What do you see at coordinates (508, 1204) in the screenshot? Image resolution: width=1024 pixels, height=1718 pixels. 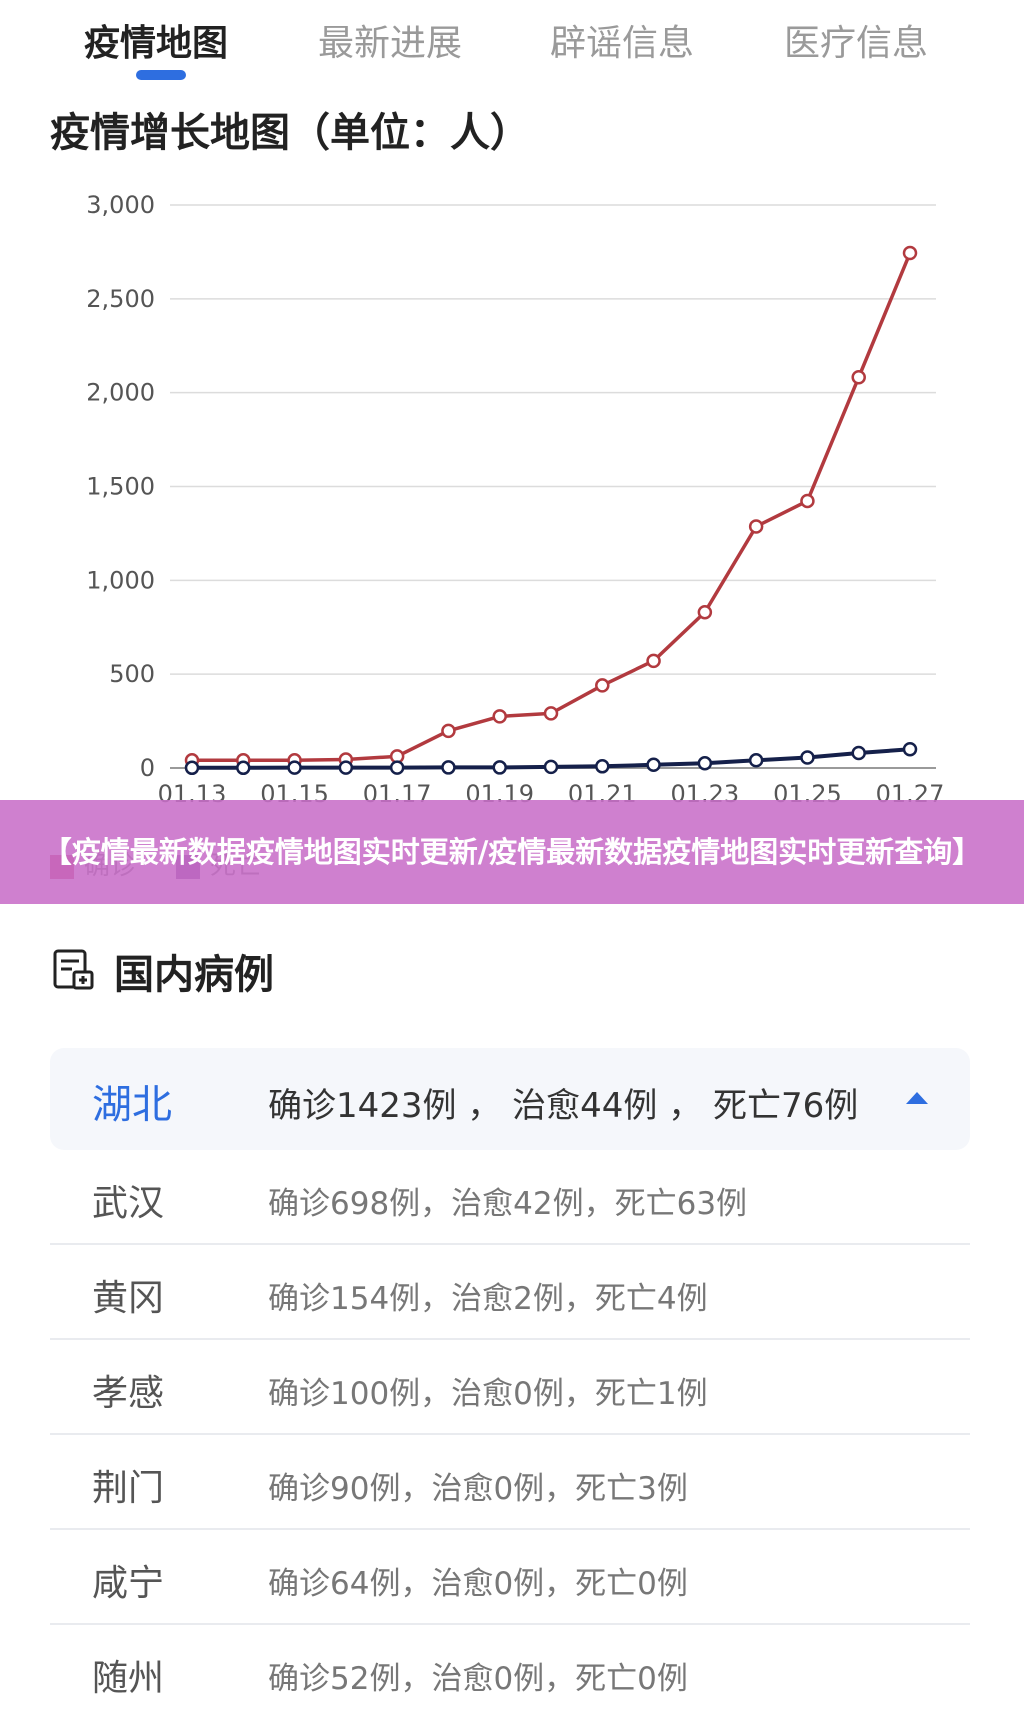 I see `city-stats: 确诊698例，治愈42例，死亡63例` at bounding box center [508, 1204].